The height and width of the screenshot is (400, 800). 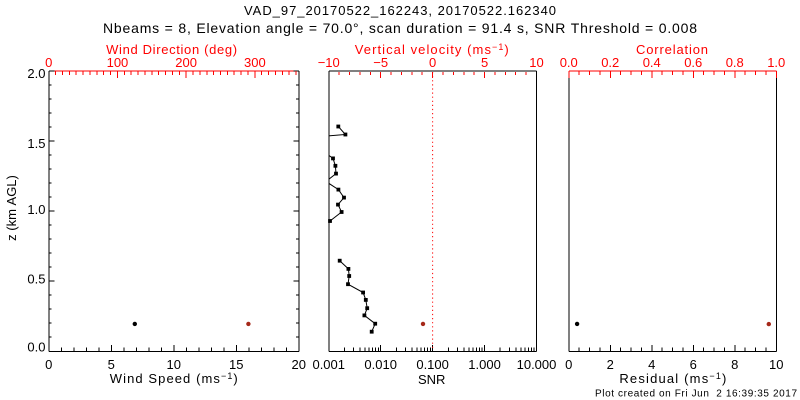 I want to click on svg-text: 15, so click(x=236, y=364).